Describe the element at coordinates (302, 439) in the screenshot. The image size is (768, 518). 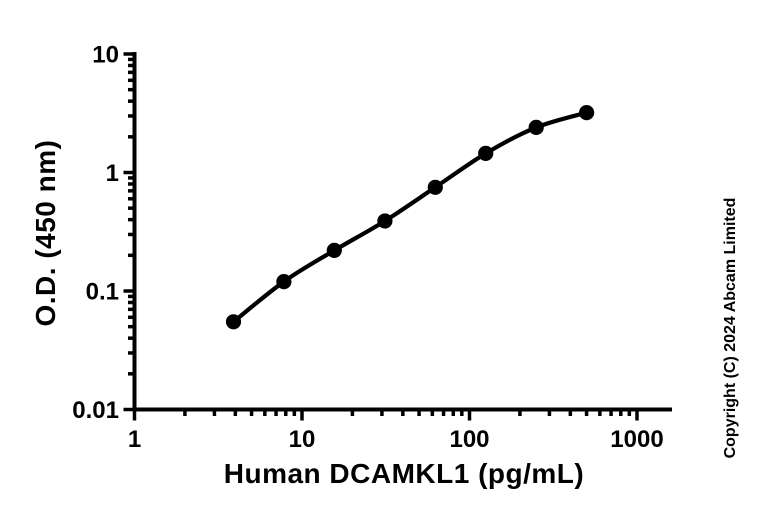
I see `x-tick-label: 10` at that location.